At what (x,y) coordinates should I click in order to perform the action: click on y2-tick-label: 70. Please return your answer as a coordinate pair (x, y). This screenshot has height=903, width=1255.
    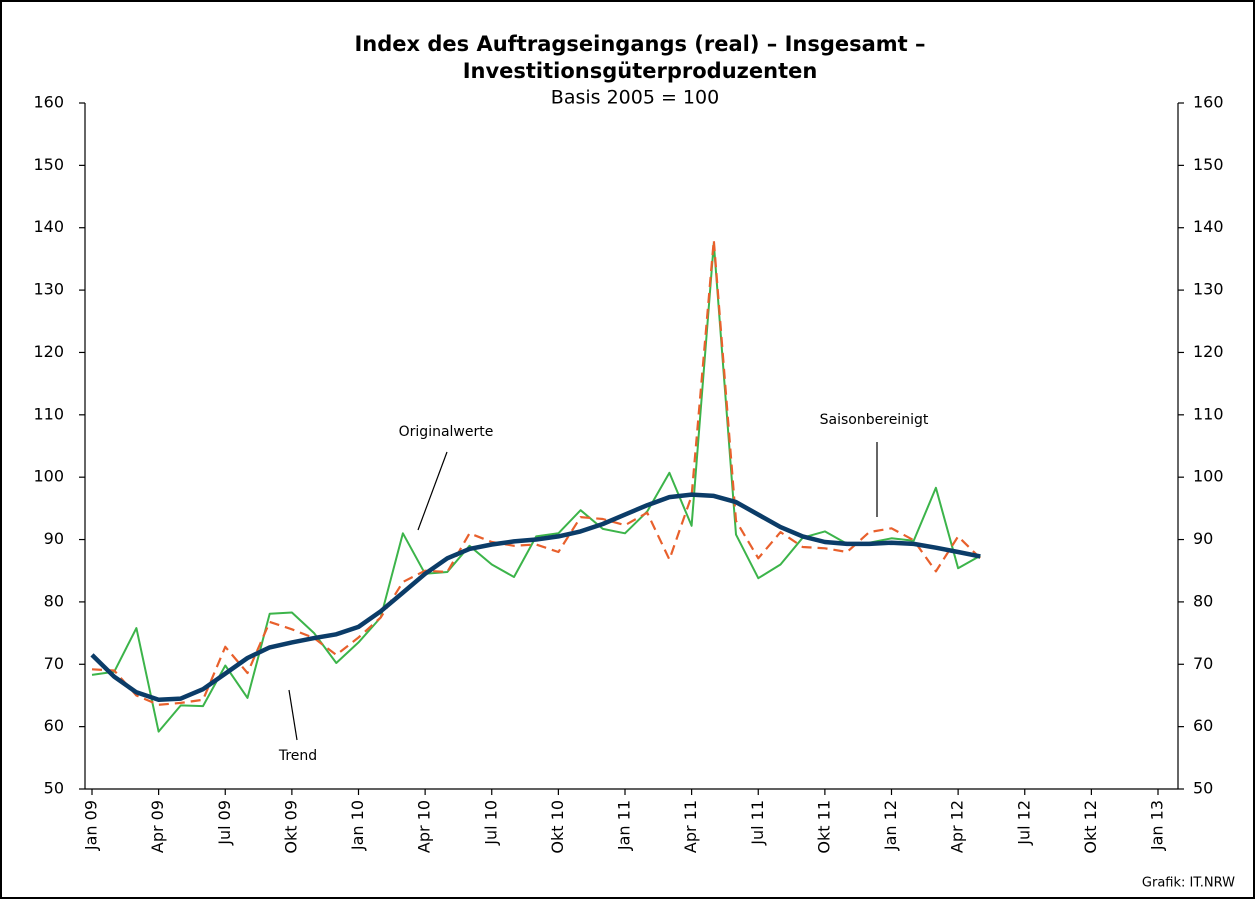
    Looking at the image, I should click on (1203, 663).